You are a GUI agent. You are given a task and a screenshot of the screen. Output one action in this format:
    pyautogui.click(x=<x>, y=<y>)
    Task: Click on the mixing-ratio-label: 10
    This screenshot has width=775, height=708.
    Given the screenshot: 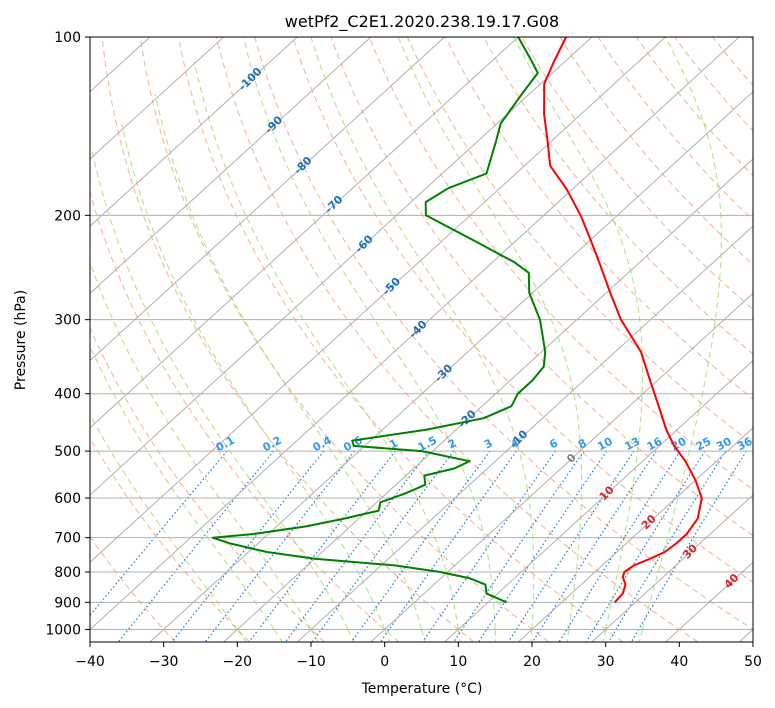 What is the action you would take?
    pyautogui.click(x=605, y=444)
    